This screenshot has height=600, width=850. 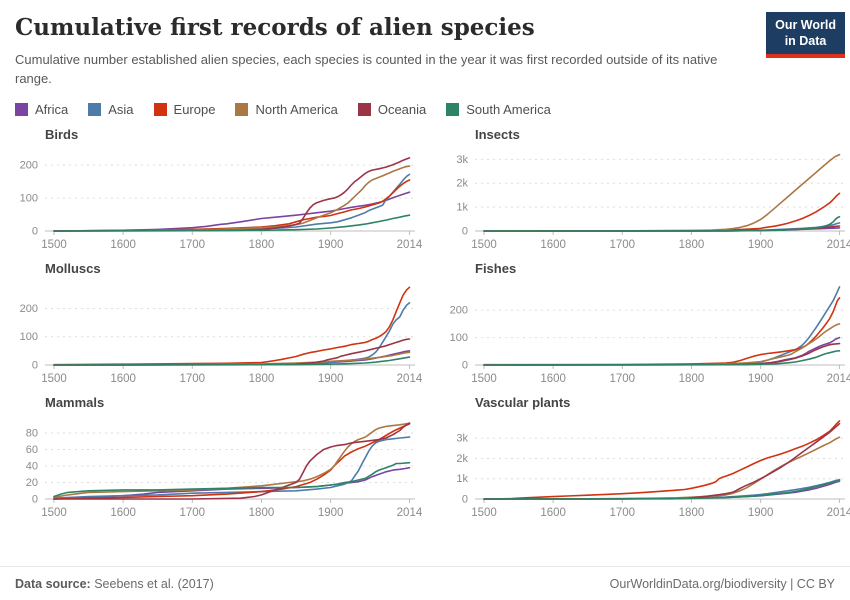 I want to click on legend-item-north-america: North America, so click(x=286, y=109).